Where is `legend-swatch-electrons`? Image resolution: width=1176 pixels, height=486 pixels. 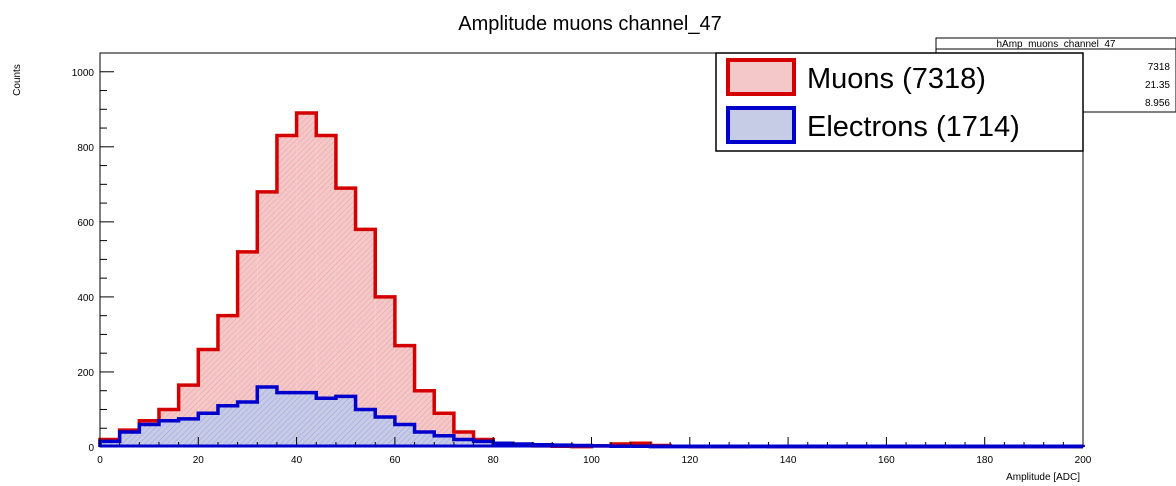
legend-swatch-electrons is located at coordinates (761, 125).